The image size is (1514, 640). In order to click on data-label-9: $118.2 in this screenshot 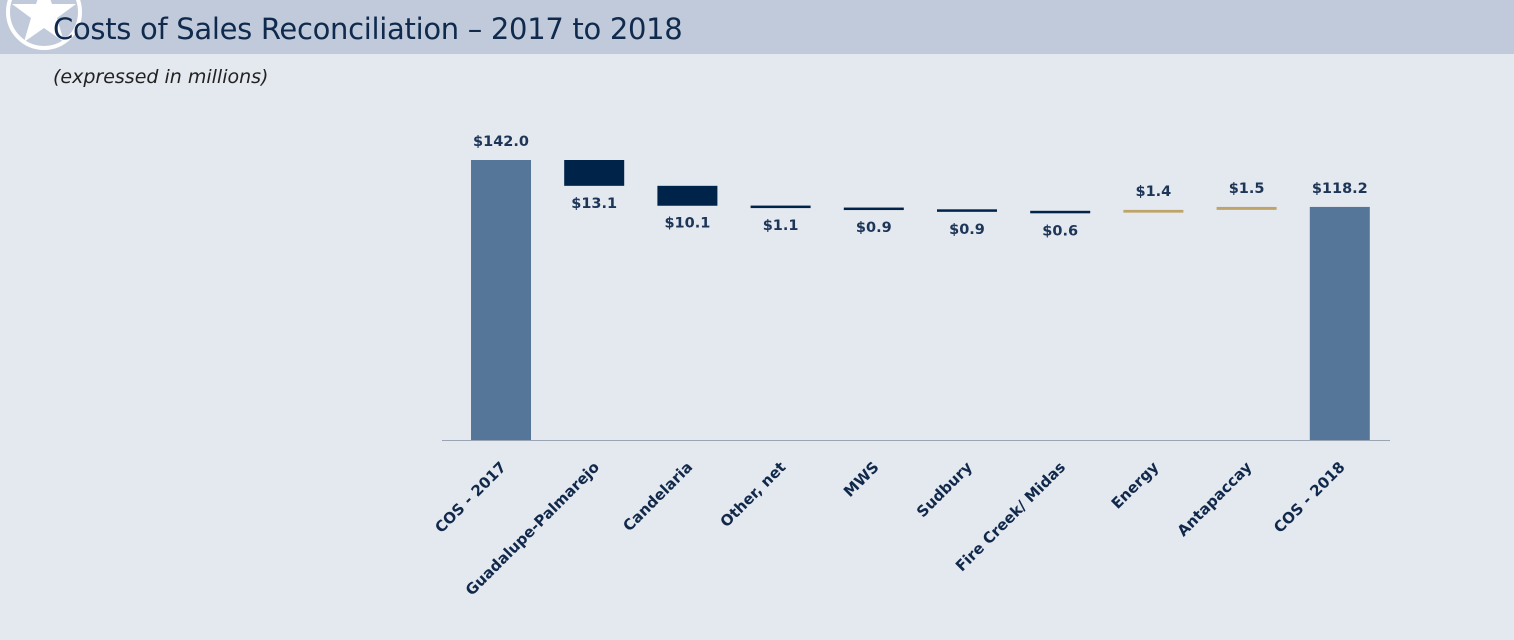, I will do `click(1340, 189)`.